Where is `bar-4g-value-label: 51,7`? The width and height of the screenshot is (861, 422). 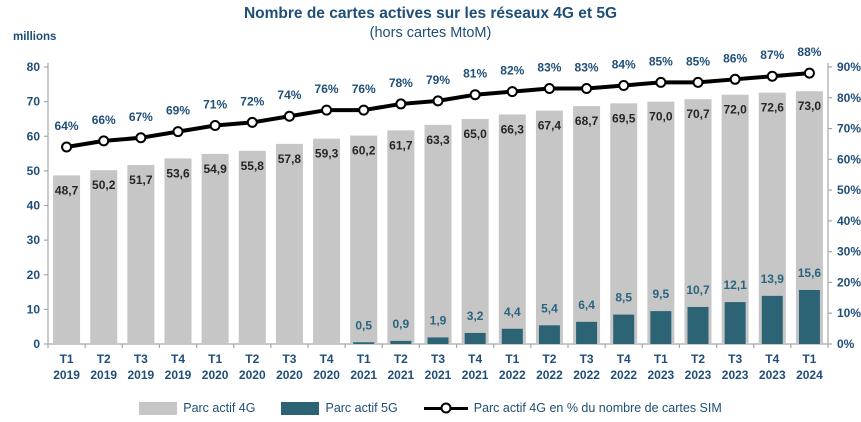
bar-4g-value-label: 51,7 is located at coordinates (141, 180).